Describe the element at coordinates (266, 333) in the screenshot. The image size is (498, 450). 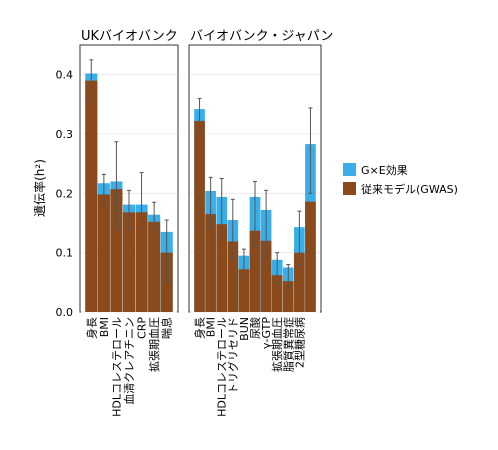
I see `x-tick-label: γ-GTP` at that location.